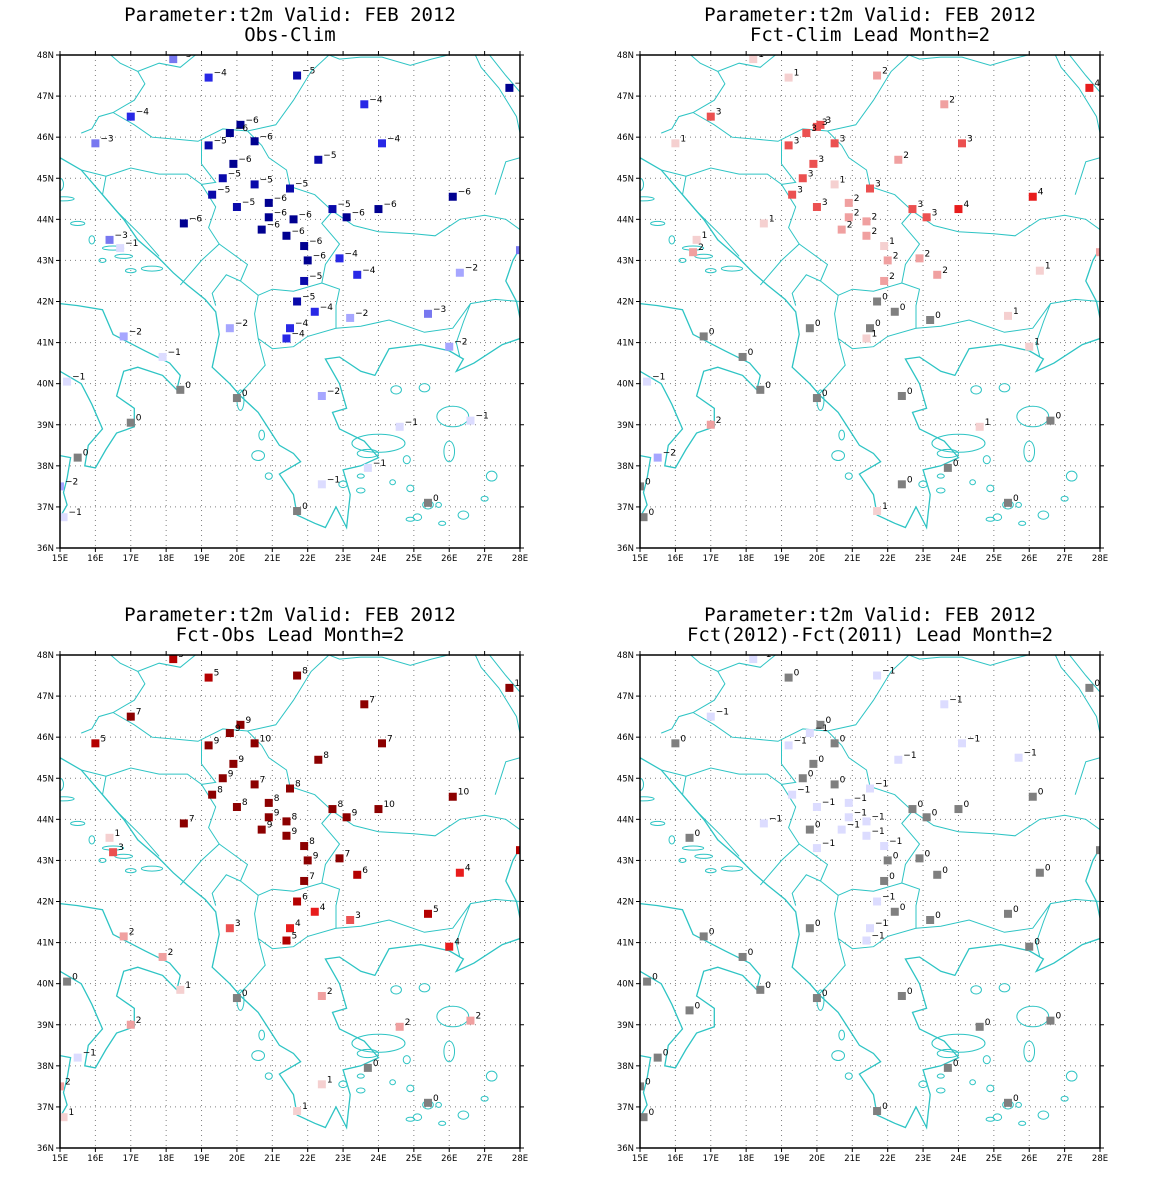 The image size is (1160, 1200). Describe the element at coordinates (625, 697) in the screenshot. I see `lat-tick-label: 47N` at that location.